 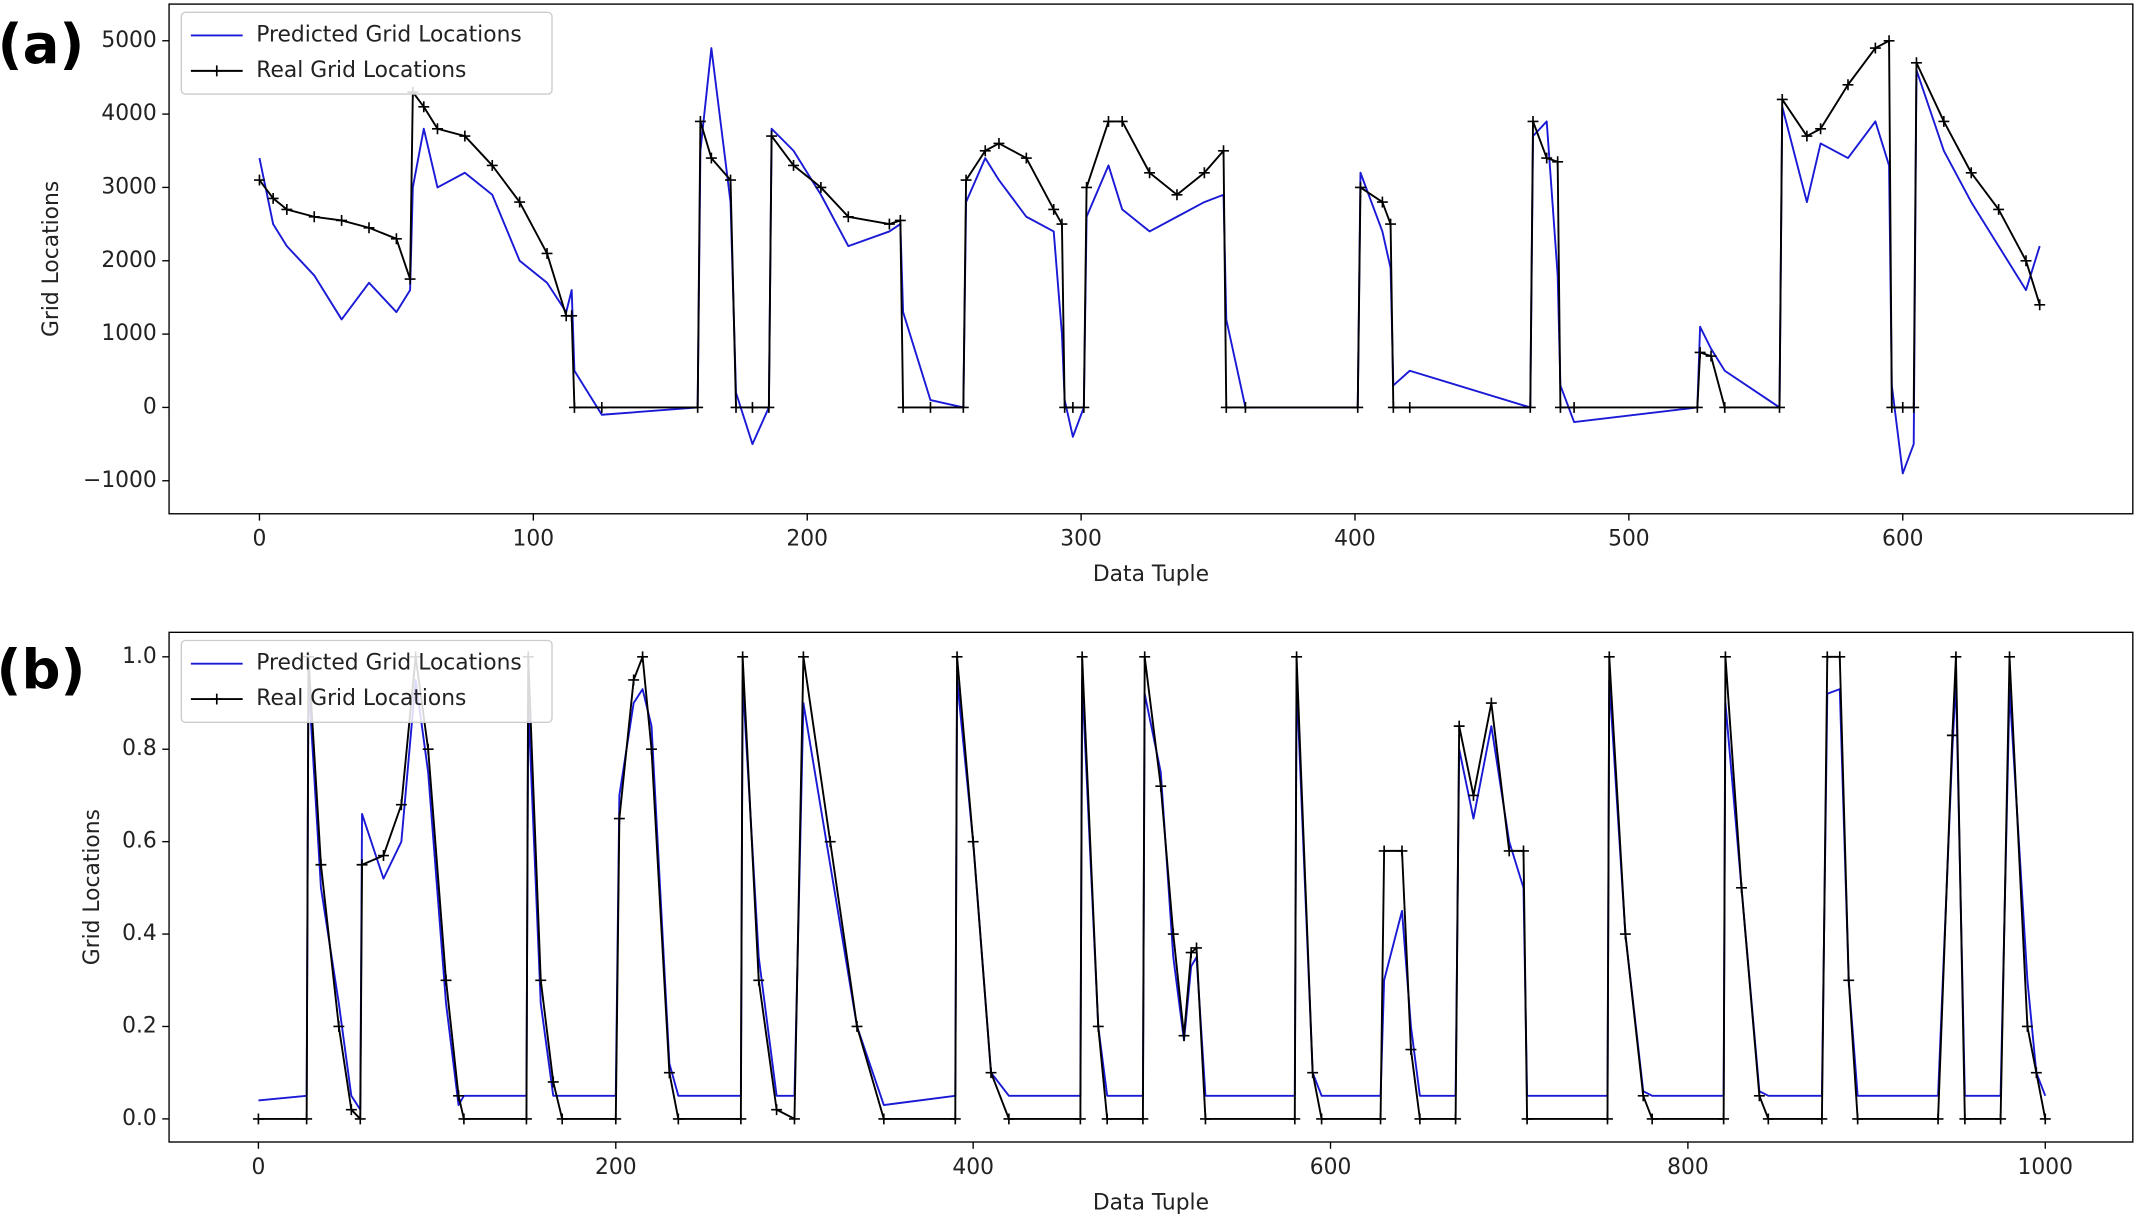 What do you see at coordinates (42, 44) in the screenshot?
I see `panel-label: (a)` at bounding box center [42, 44].